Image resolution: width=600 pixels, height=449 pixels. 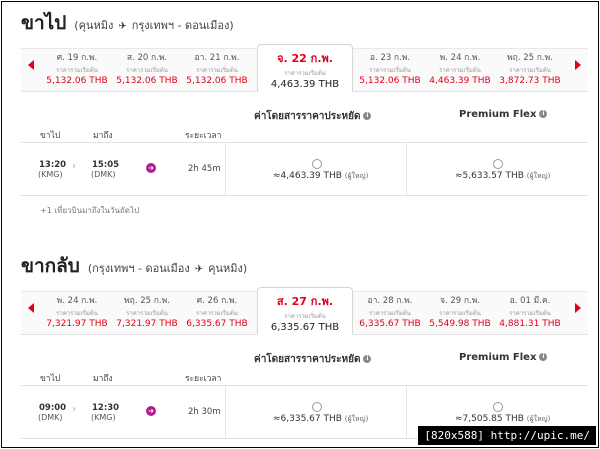 I want to click on inbound-title: ขากลับ, so click(x=50, y=266).